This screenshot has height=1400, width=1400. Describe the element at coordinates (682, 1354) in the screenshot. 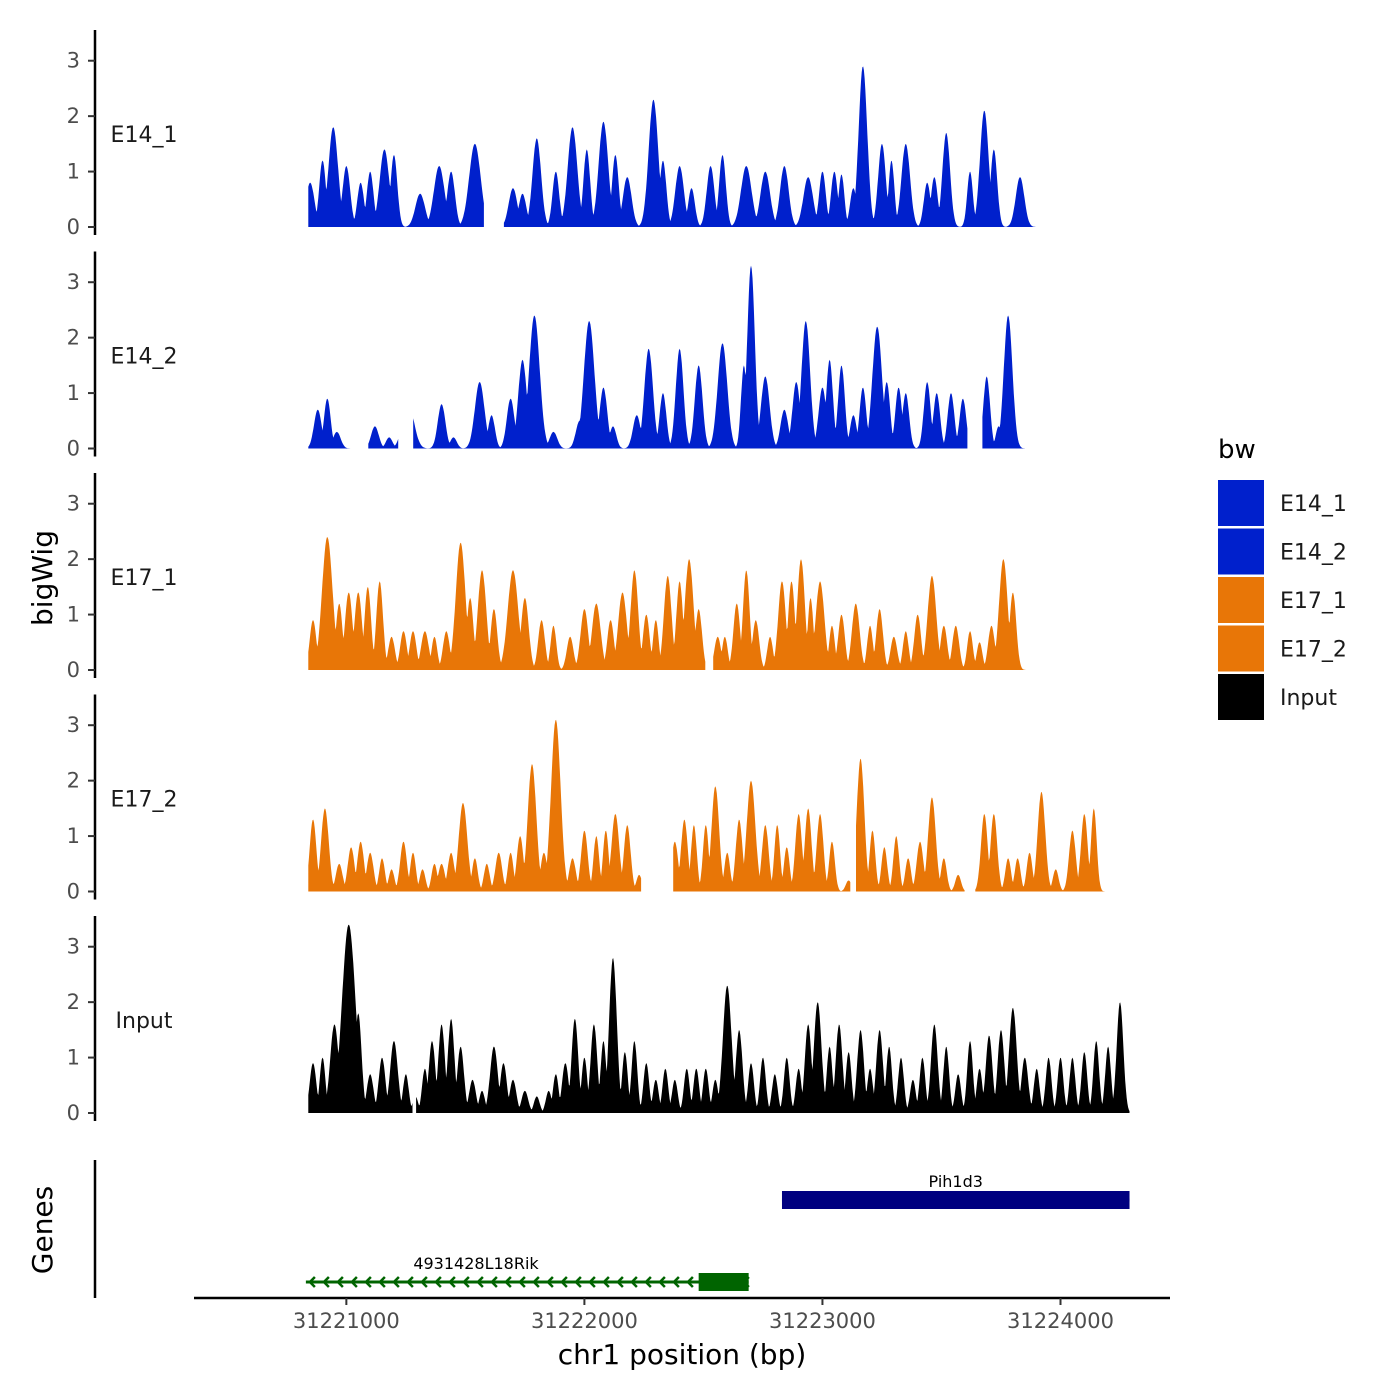

I see `x-axis-title: chr1 position (bp)` at that location.